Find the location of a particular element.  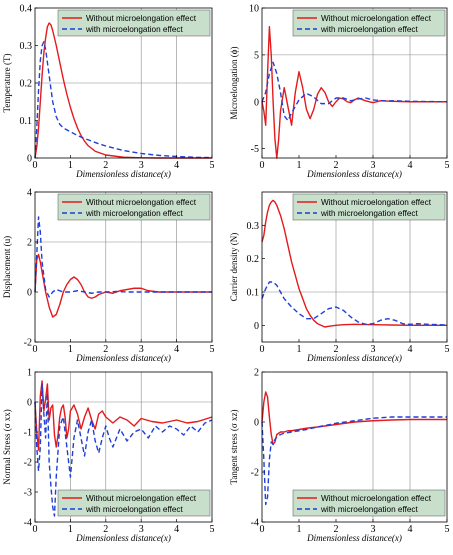

y-tick-label: 1 is located at coordinates (29, 373).